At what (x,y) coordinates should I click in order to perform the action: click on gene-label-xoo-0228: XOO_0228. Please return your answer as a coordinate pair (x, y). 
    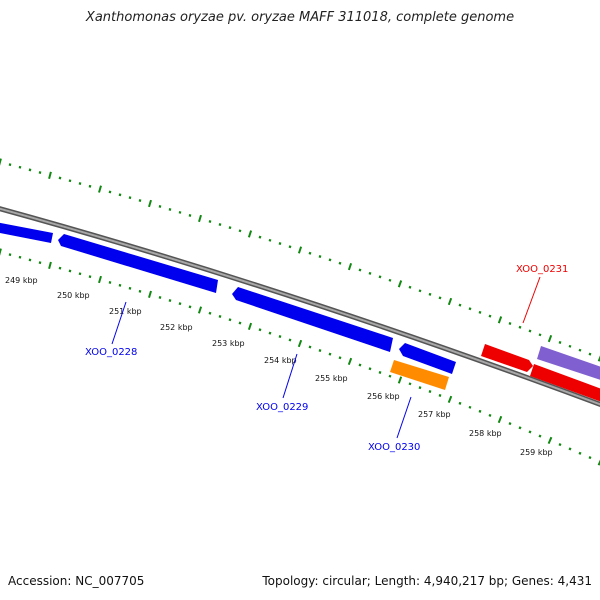
    Looking at the image, I should click on (111, 352).